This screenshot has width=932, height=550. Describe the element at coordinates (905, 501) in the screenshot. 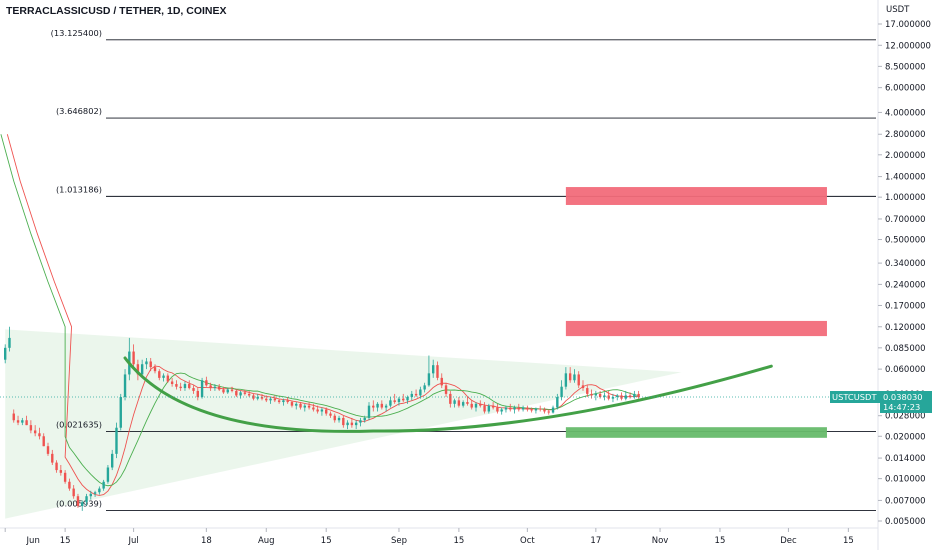

I see `price-axis-label: 0.007000` at that location.